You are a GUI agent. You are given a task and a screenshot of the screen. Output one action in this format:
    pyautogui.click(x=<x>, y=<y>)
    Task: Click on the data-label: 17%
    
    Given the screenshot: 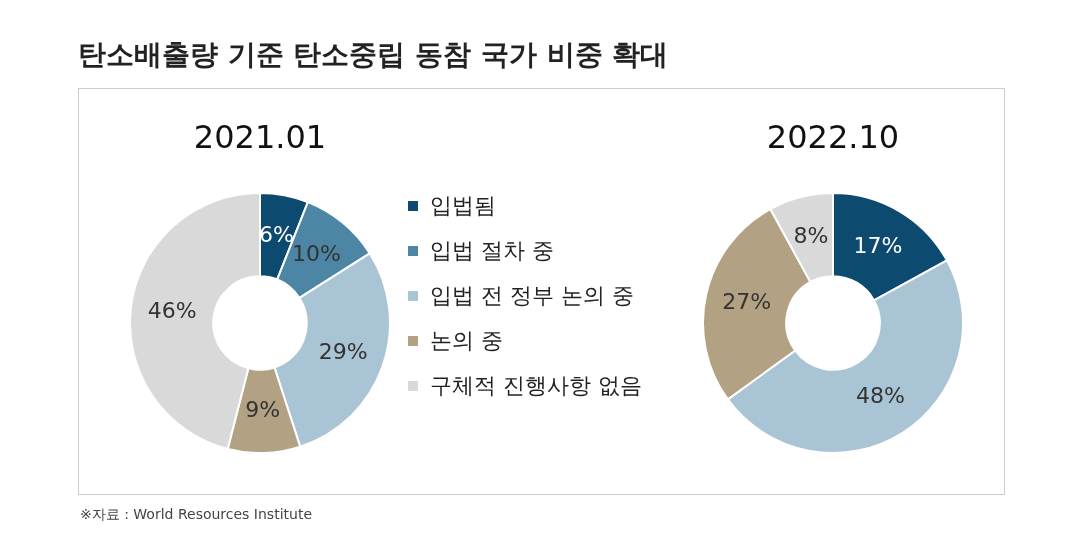 What is the action you would take?
    pyautogui.click(x=878, y=245)
    